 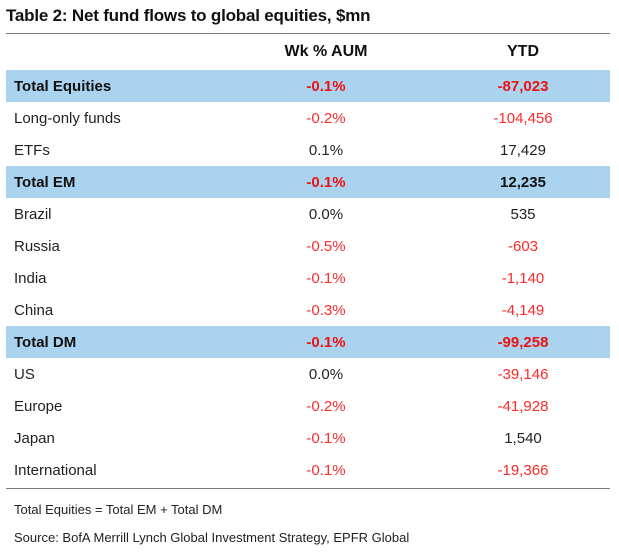 I want to click on ytd-value: -1,140, so click(x=523, y=278).